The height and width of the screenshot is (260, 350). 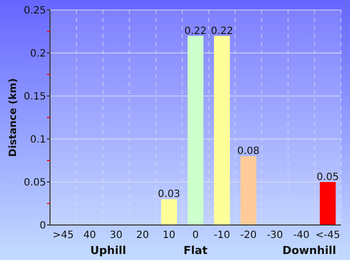 I want to click on y-tick-label: 0.2, so click(x=38, y=54).